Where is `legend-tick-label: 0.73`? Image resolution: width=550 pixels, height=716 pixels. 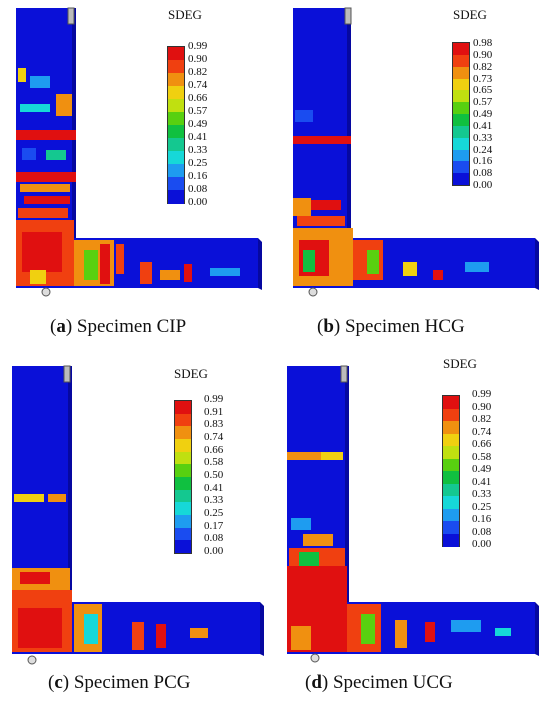 legend-tick-label: 0.73 is located at coordinates (483, 78).